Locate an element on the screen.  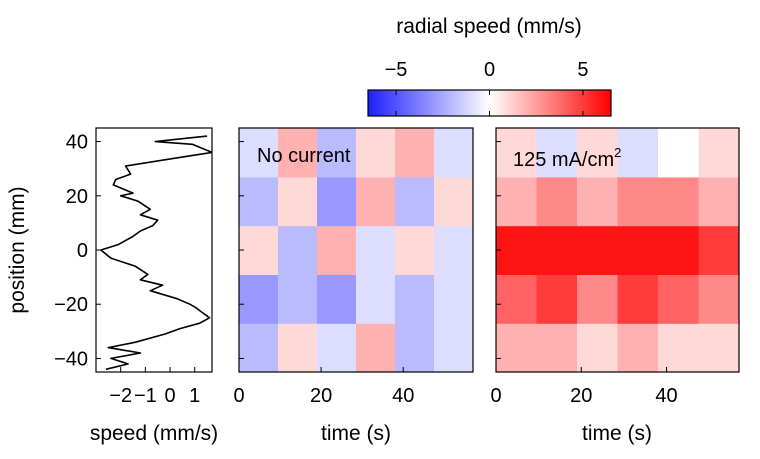
position-y-tick-label: 40 is located at coordinates (77, 143).